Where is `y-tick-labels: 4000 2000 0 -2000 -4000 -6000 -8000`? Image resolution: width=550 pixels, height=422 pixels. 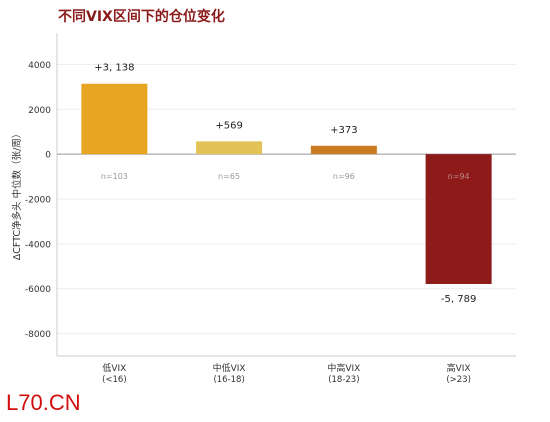 y-tick-labels: 4000 2000 0 -2000 -4000 -6000 -8000 is located at coordinates (38, 200).